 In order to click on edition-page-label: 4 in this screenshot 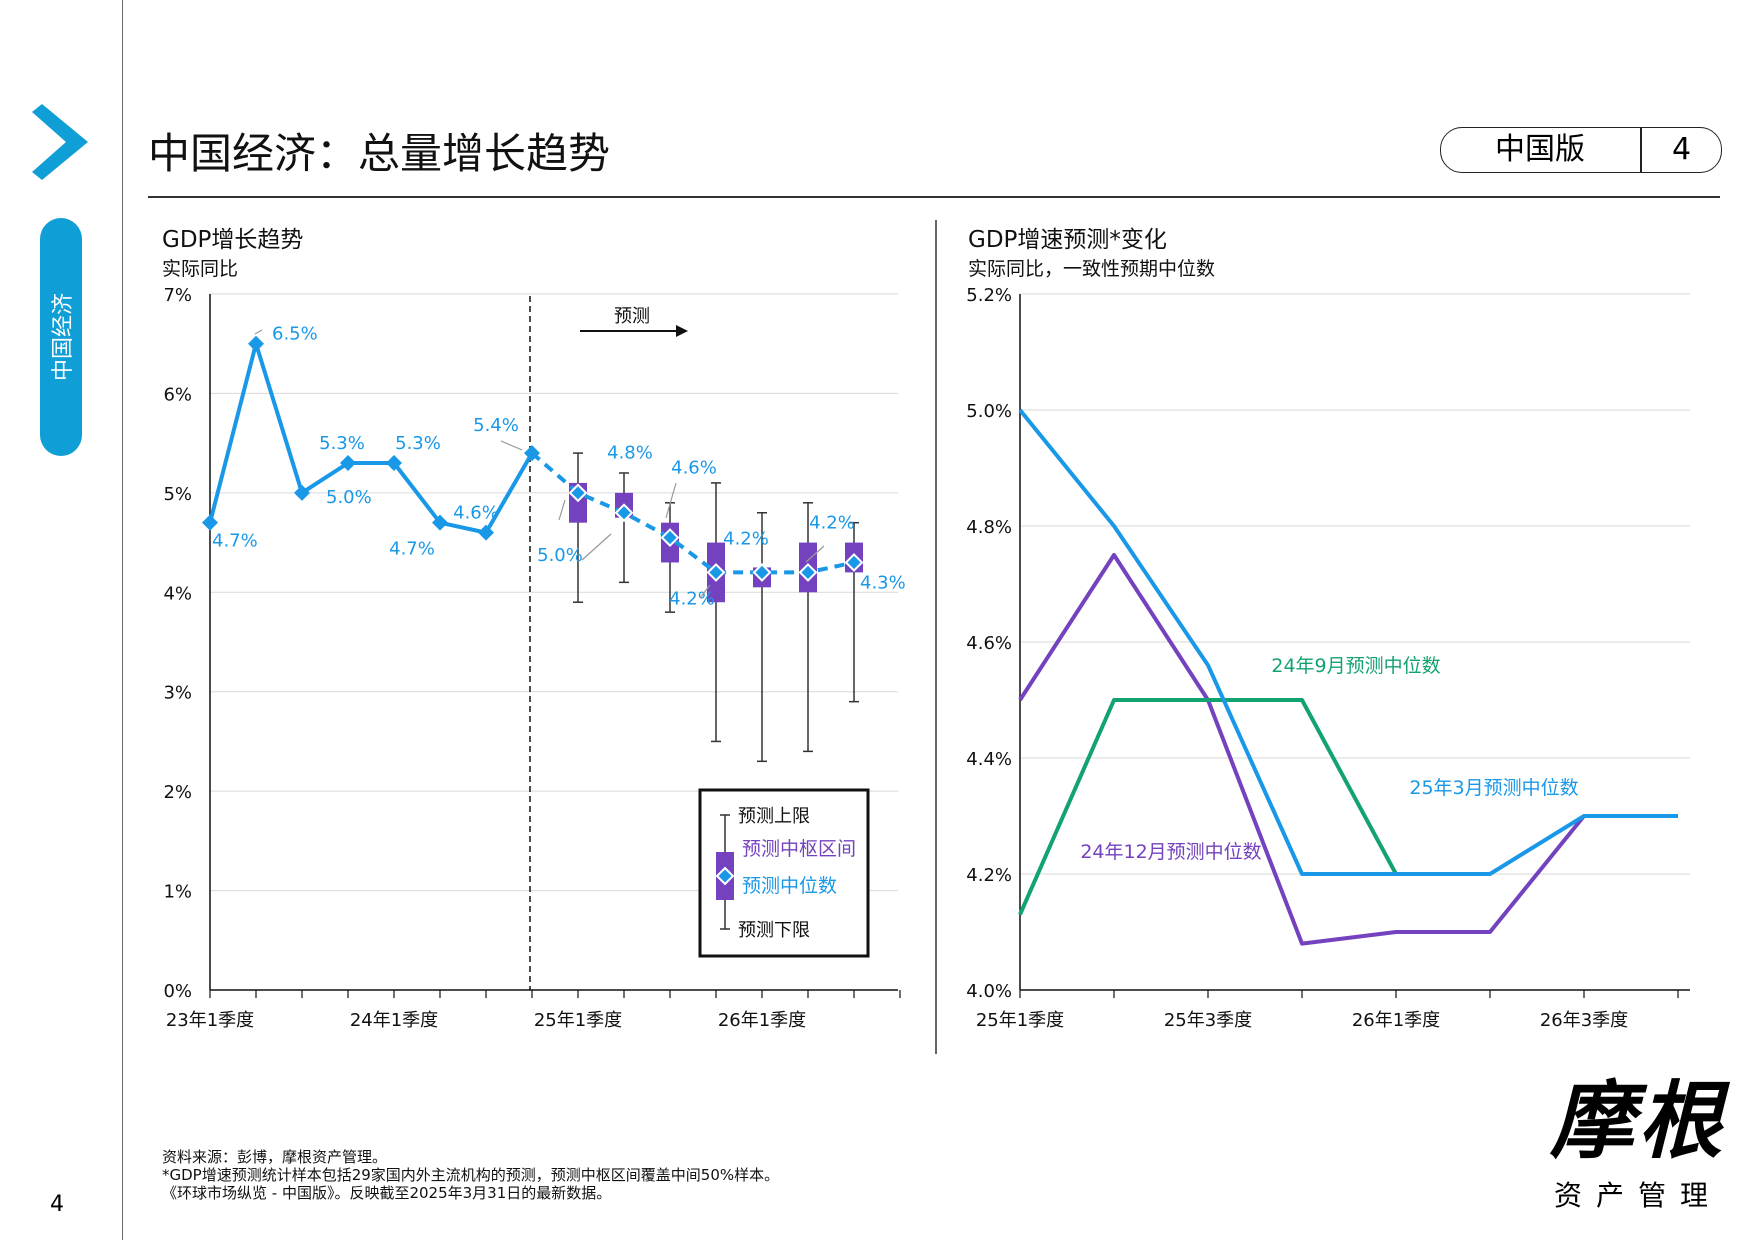, I will do `click(1681, 149)`.